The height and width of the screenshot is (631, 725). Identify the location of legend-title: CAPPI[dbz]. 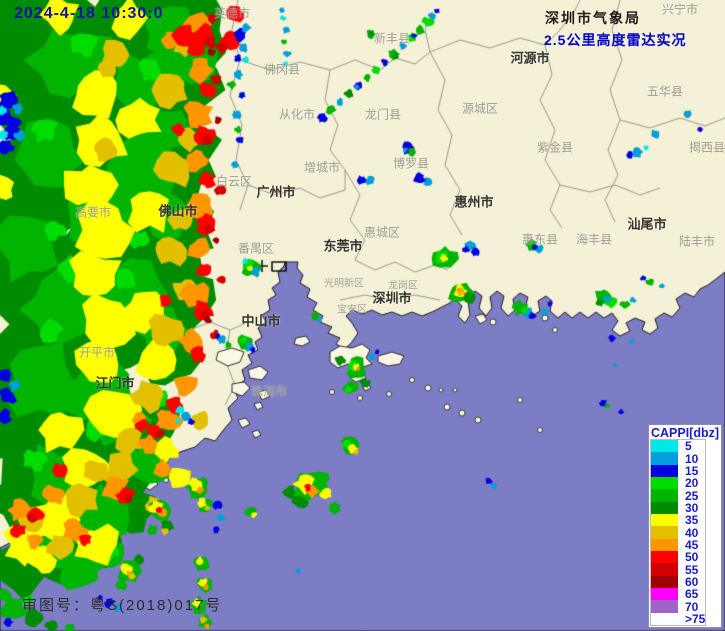
(685, 433).